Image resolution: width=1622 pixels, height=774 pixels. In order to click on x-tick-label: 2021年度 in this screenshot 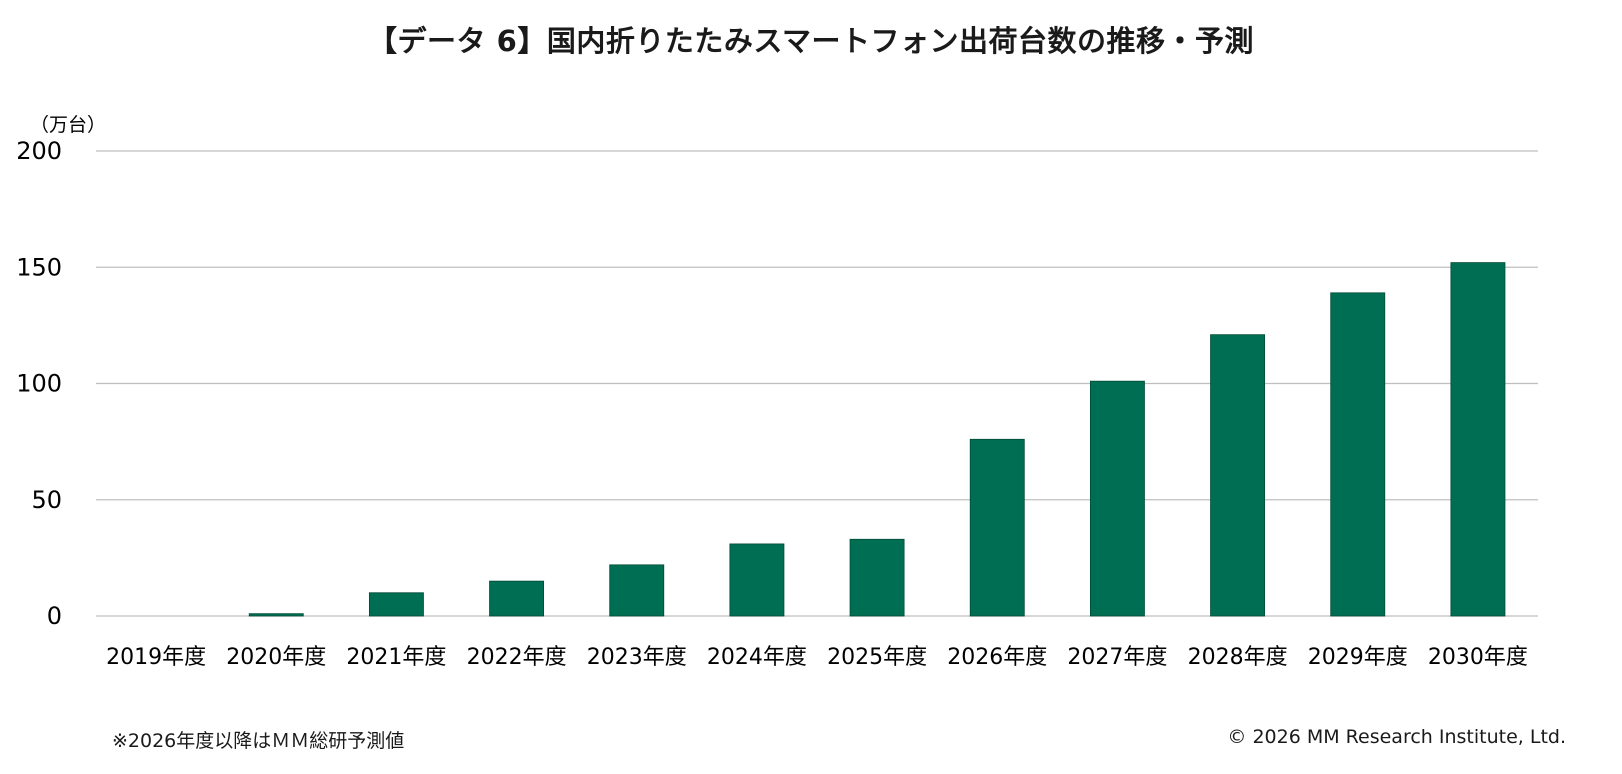, I will do `click(396, 657)`.